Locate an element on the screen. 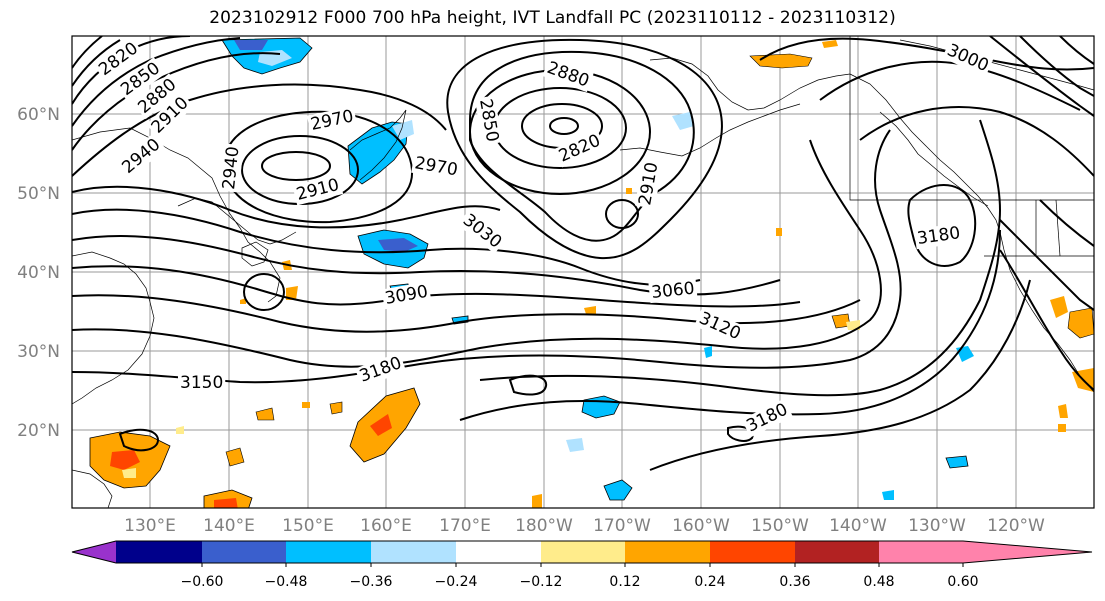 The width and height of the screenshot is (1105, 601). colorbar-extend-low is located at coordinates (94, 552).